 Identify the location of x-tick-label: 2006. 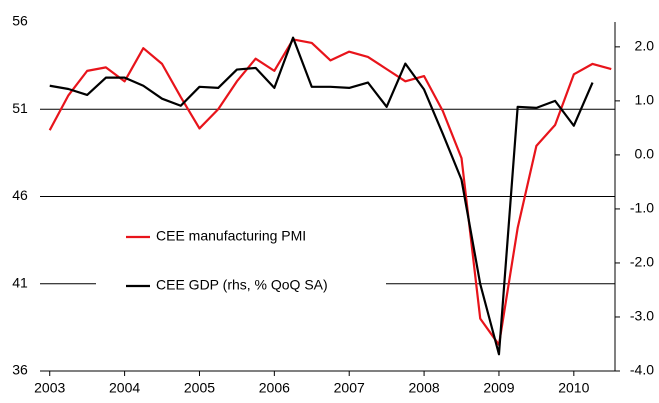
(274, 388).